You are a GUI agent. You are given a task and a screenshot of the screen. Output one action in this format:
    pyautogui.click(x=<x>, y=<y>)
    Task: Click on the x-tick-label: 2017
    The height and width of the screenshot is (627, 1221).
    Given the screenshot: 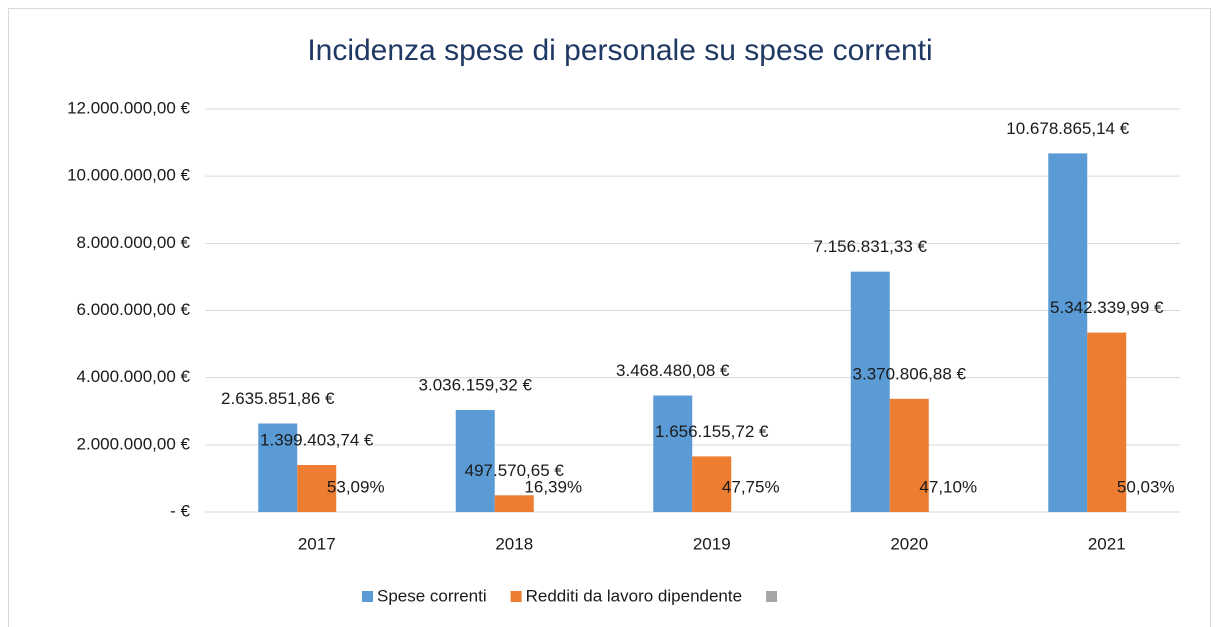 What is the action you would take?
    pyautogui.click(x=317, y=543)
    